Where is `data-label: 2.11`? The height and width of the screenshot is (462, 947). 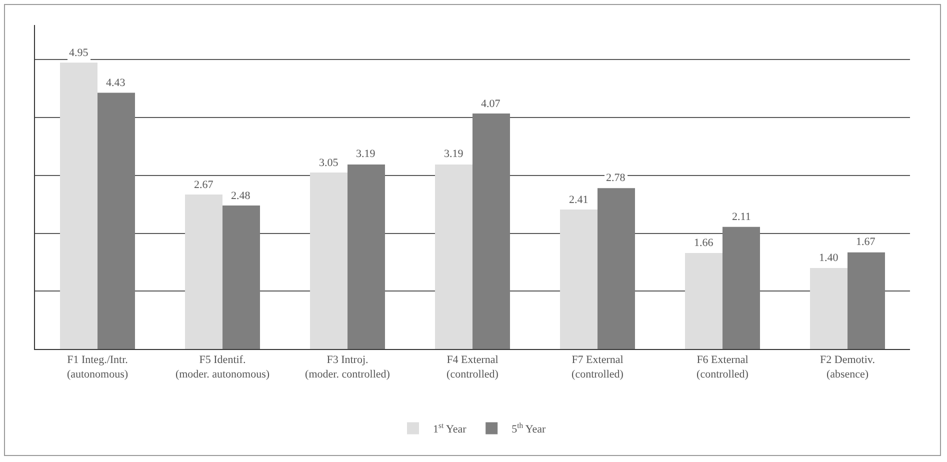 data-label: 2.11 is located at coordinates (741, 217).